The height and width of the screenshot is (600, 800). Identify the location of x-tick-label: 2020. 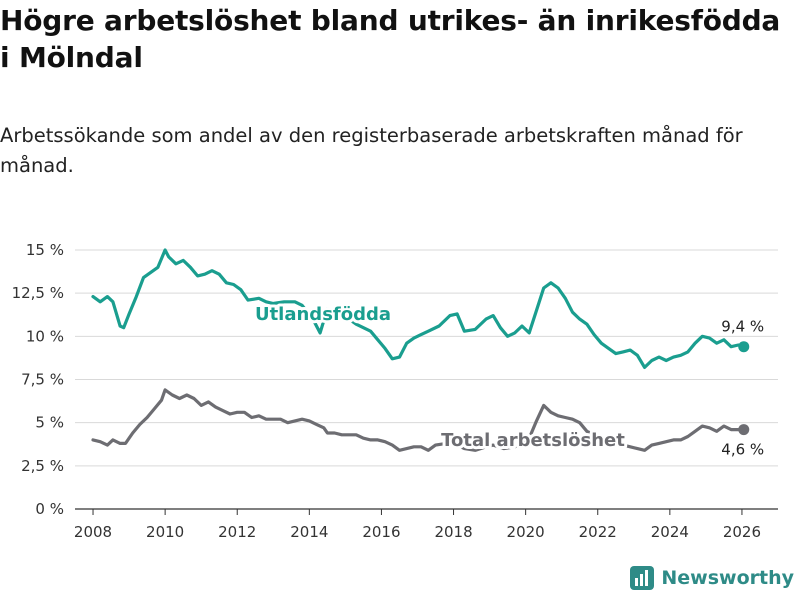
(526, 532).